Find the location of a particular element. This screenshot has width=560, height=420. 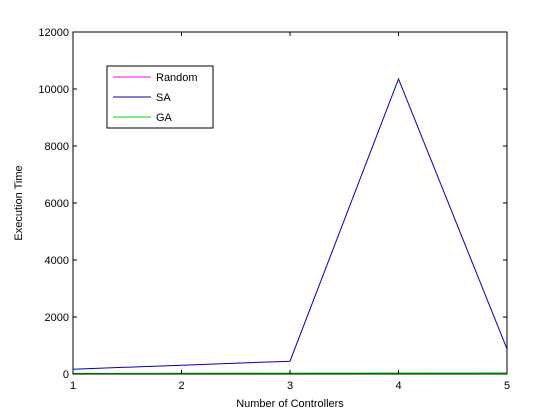

legend: Random SA GA is located at coordinates (160, 97).